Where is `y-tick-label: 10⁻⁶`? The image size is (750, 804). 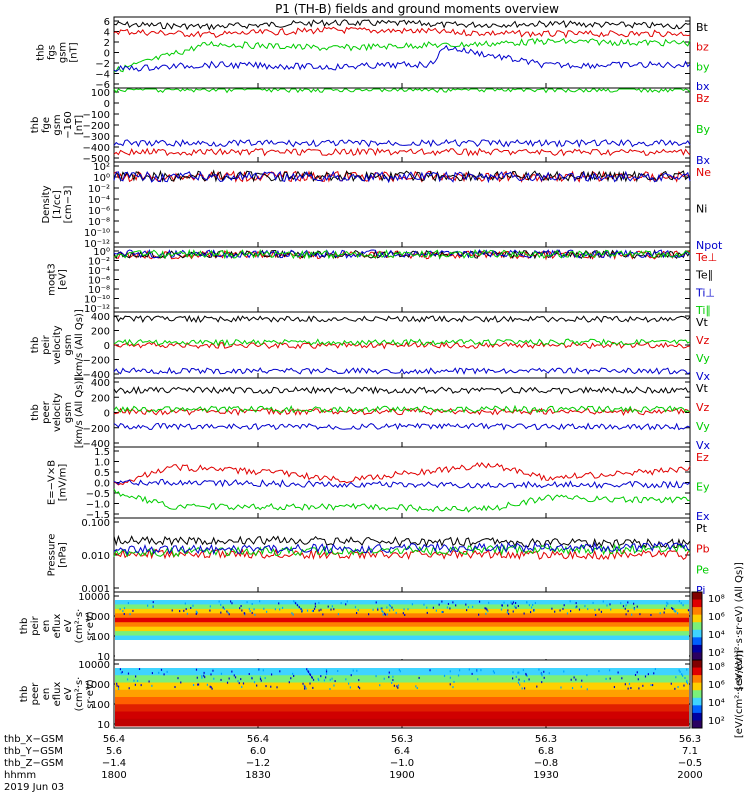 y-tick-label: 10⁻⁶ is located at coordinates (99, 281).